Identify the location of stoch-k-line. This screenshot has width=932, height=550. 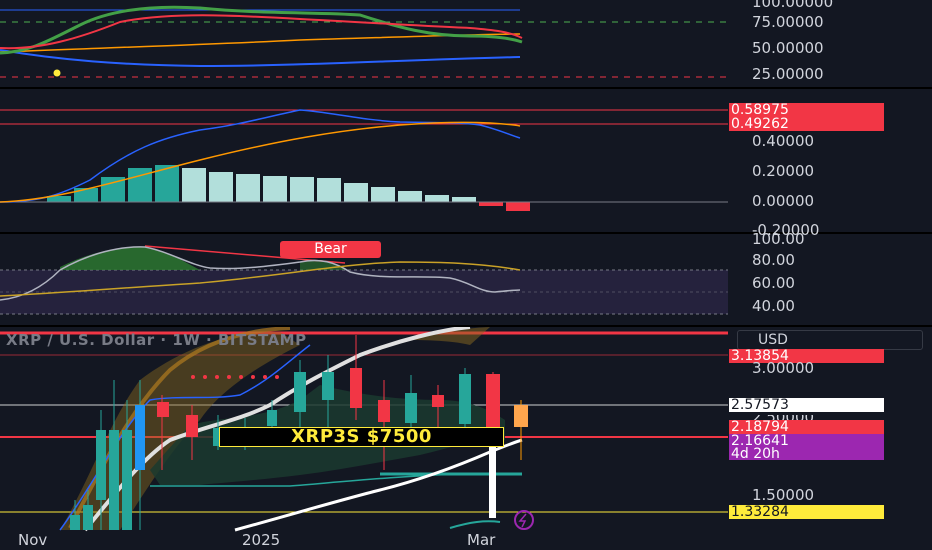
(260, 273).